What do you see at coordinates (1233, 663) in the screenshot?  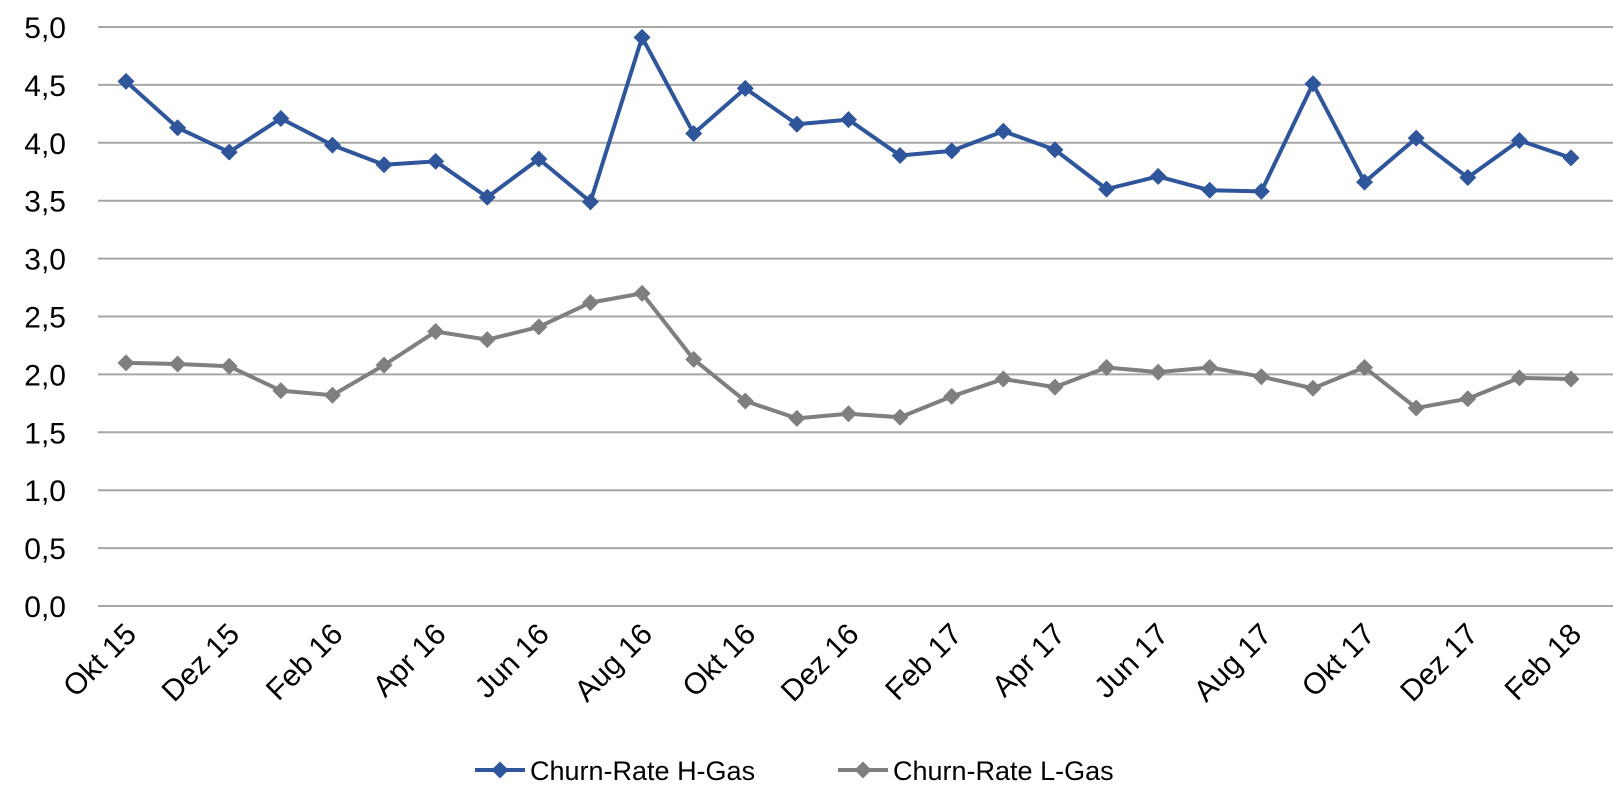 I see `x-tick-label: Aug 17` at bounding box center [1233, 663].